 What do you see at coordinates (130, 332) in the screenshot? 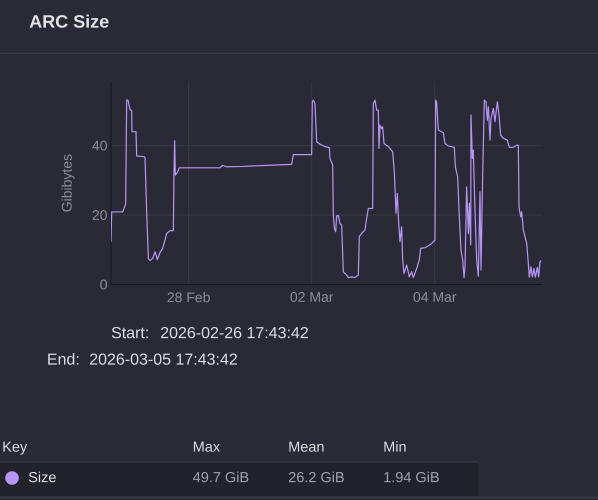
I see `text: Start:` at bounding box center [130, 332].